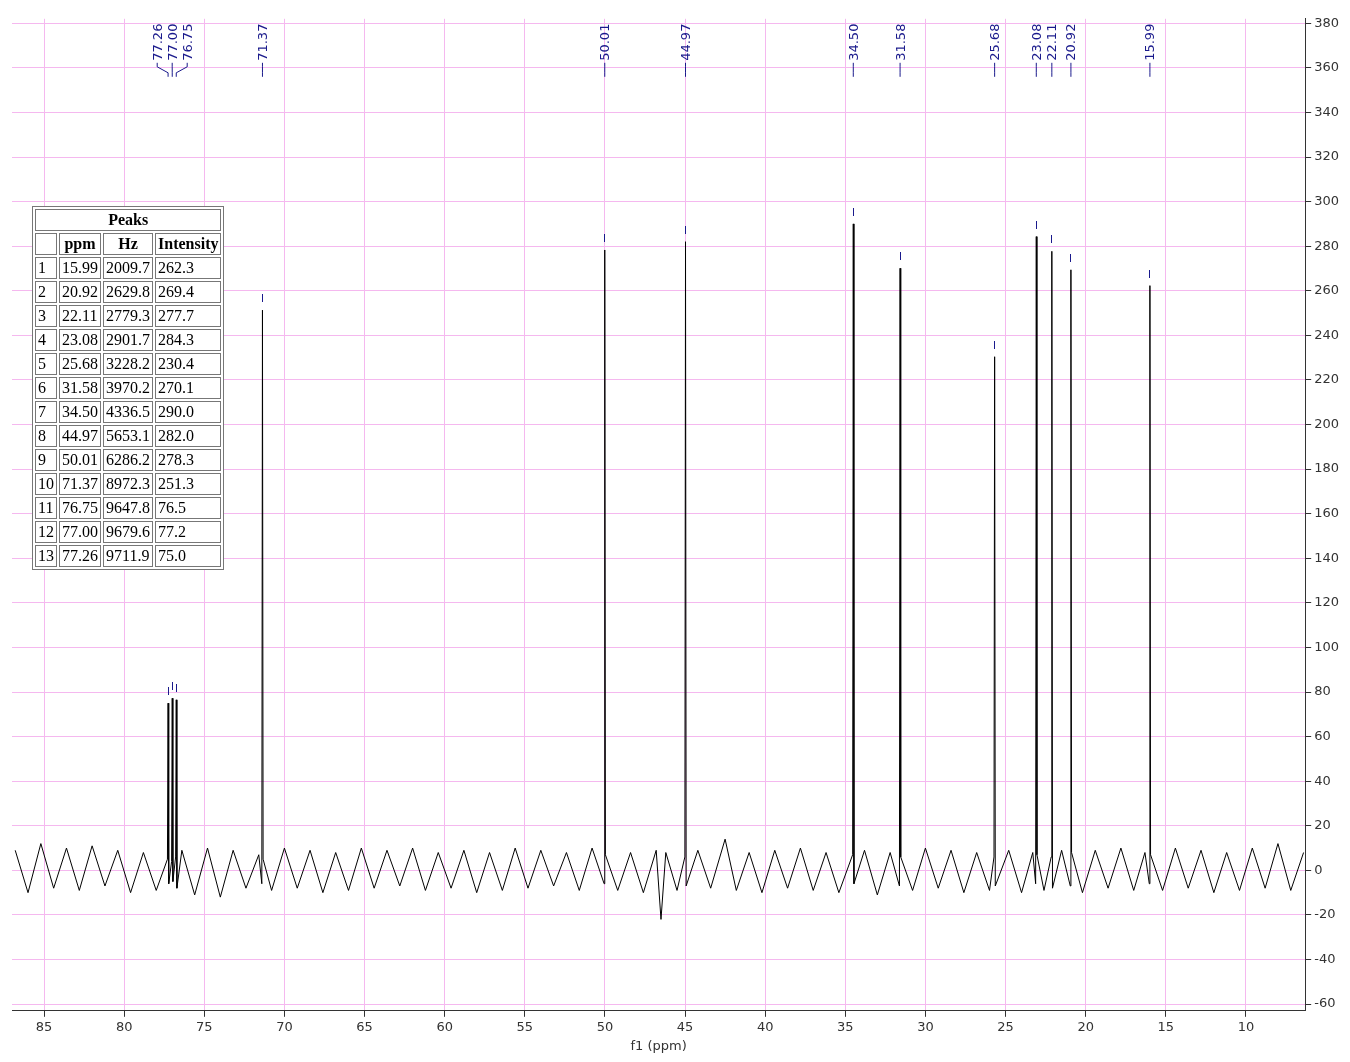 The width and height of the screenshot is (1350, 1062). Describe the element at coordinates (80, 412) in the screenshot. I see `data-label: 34.50` at that location.